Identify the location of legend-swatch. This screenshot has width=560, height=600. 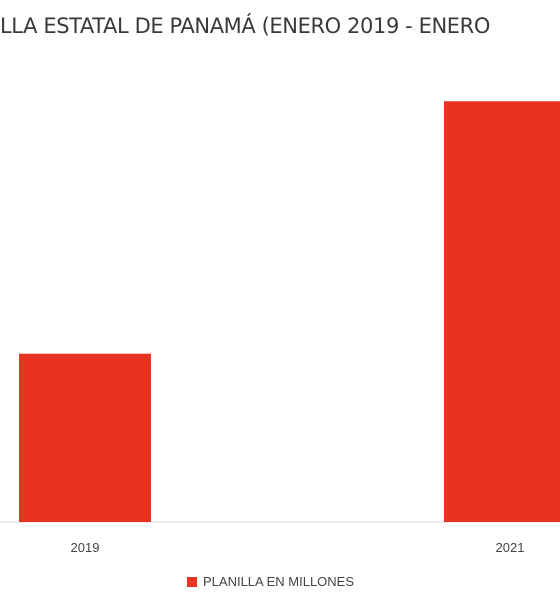
(192, 581).